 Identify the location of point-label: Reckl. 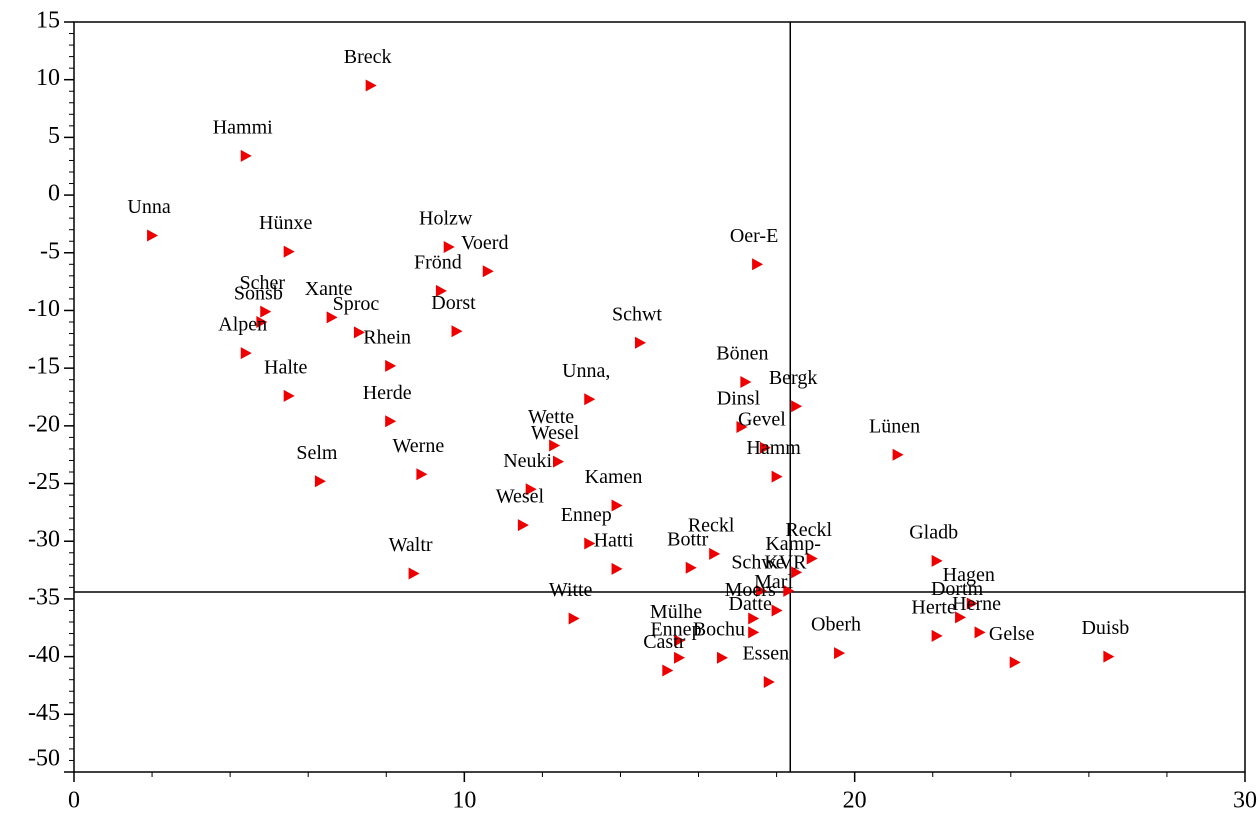
(808, 530).